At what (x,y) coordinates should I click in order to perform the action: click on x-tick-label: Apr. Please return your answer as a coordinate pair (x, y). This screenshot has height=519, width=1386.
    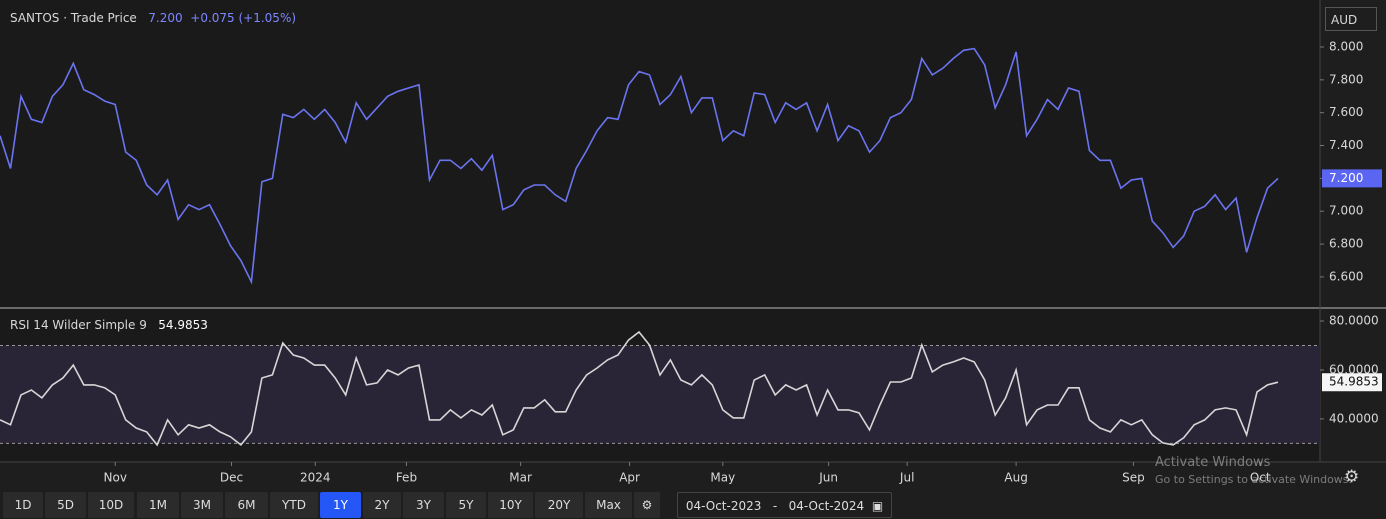
    Looking at the image, I should click on (629, 478).